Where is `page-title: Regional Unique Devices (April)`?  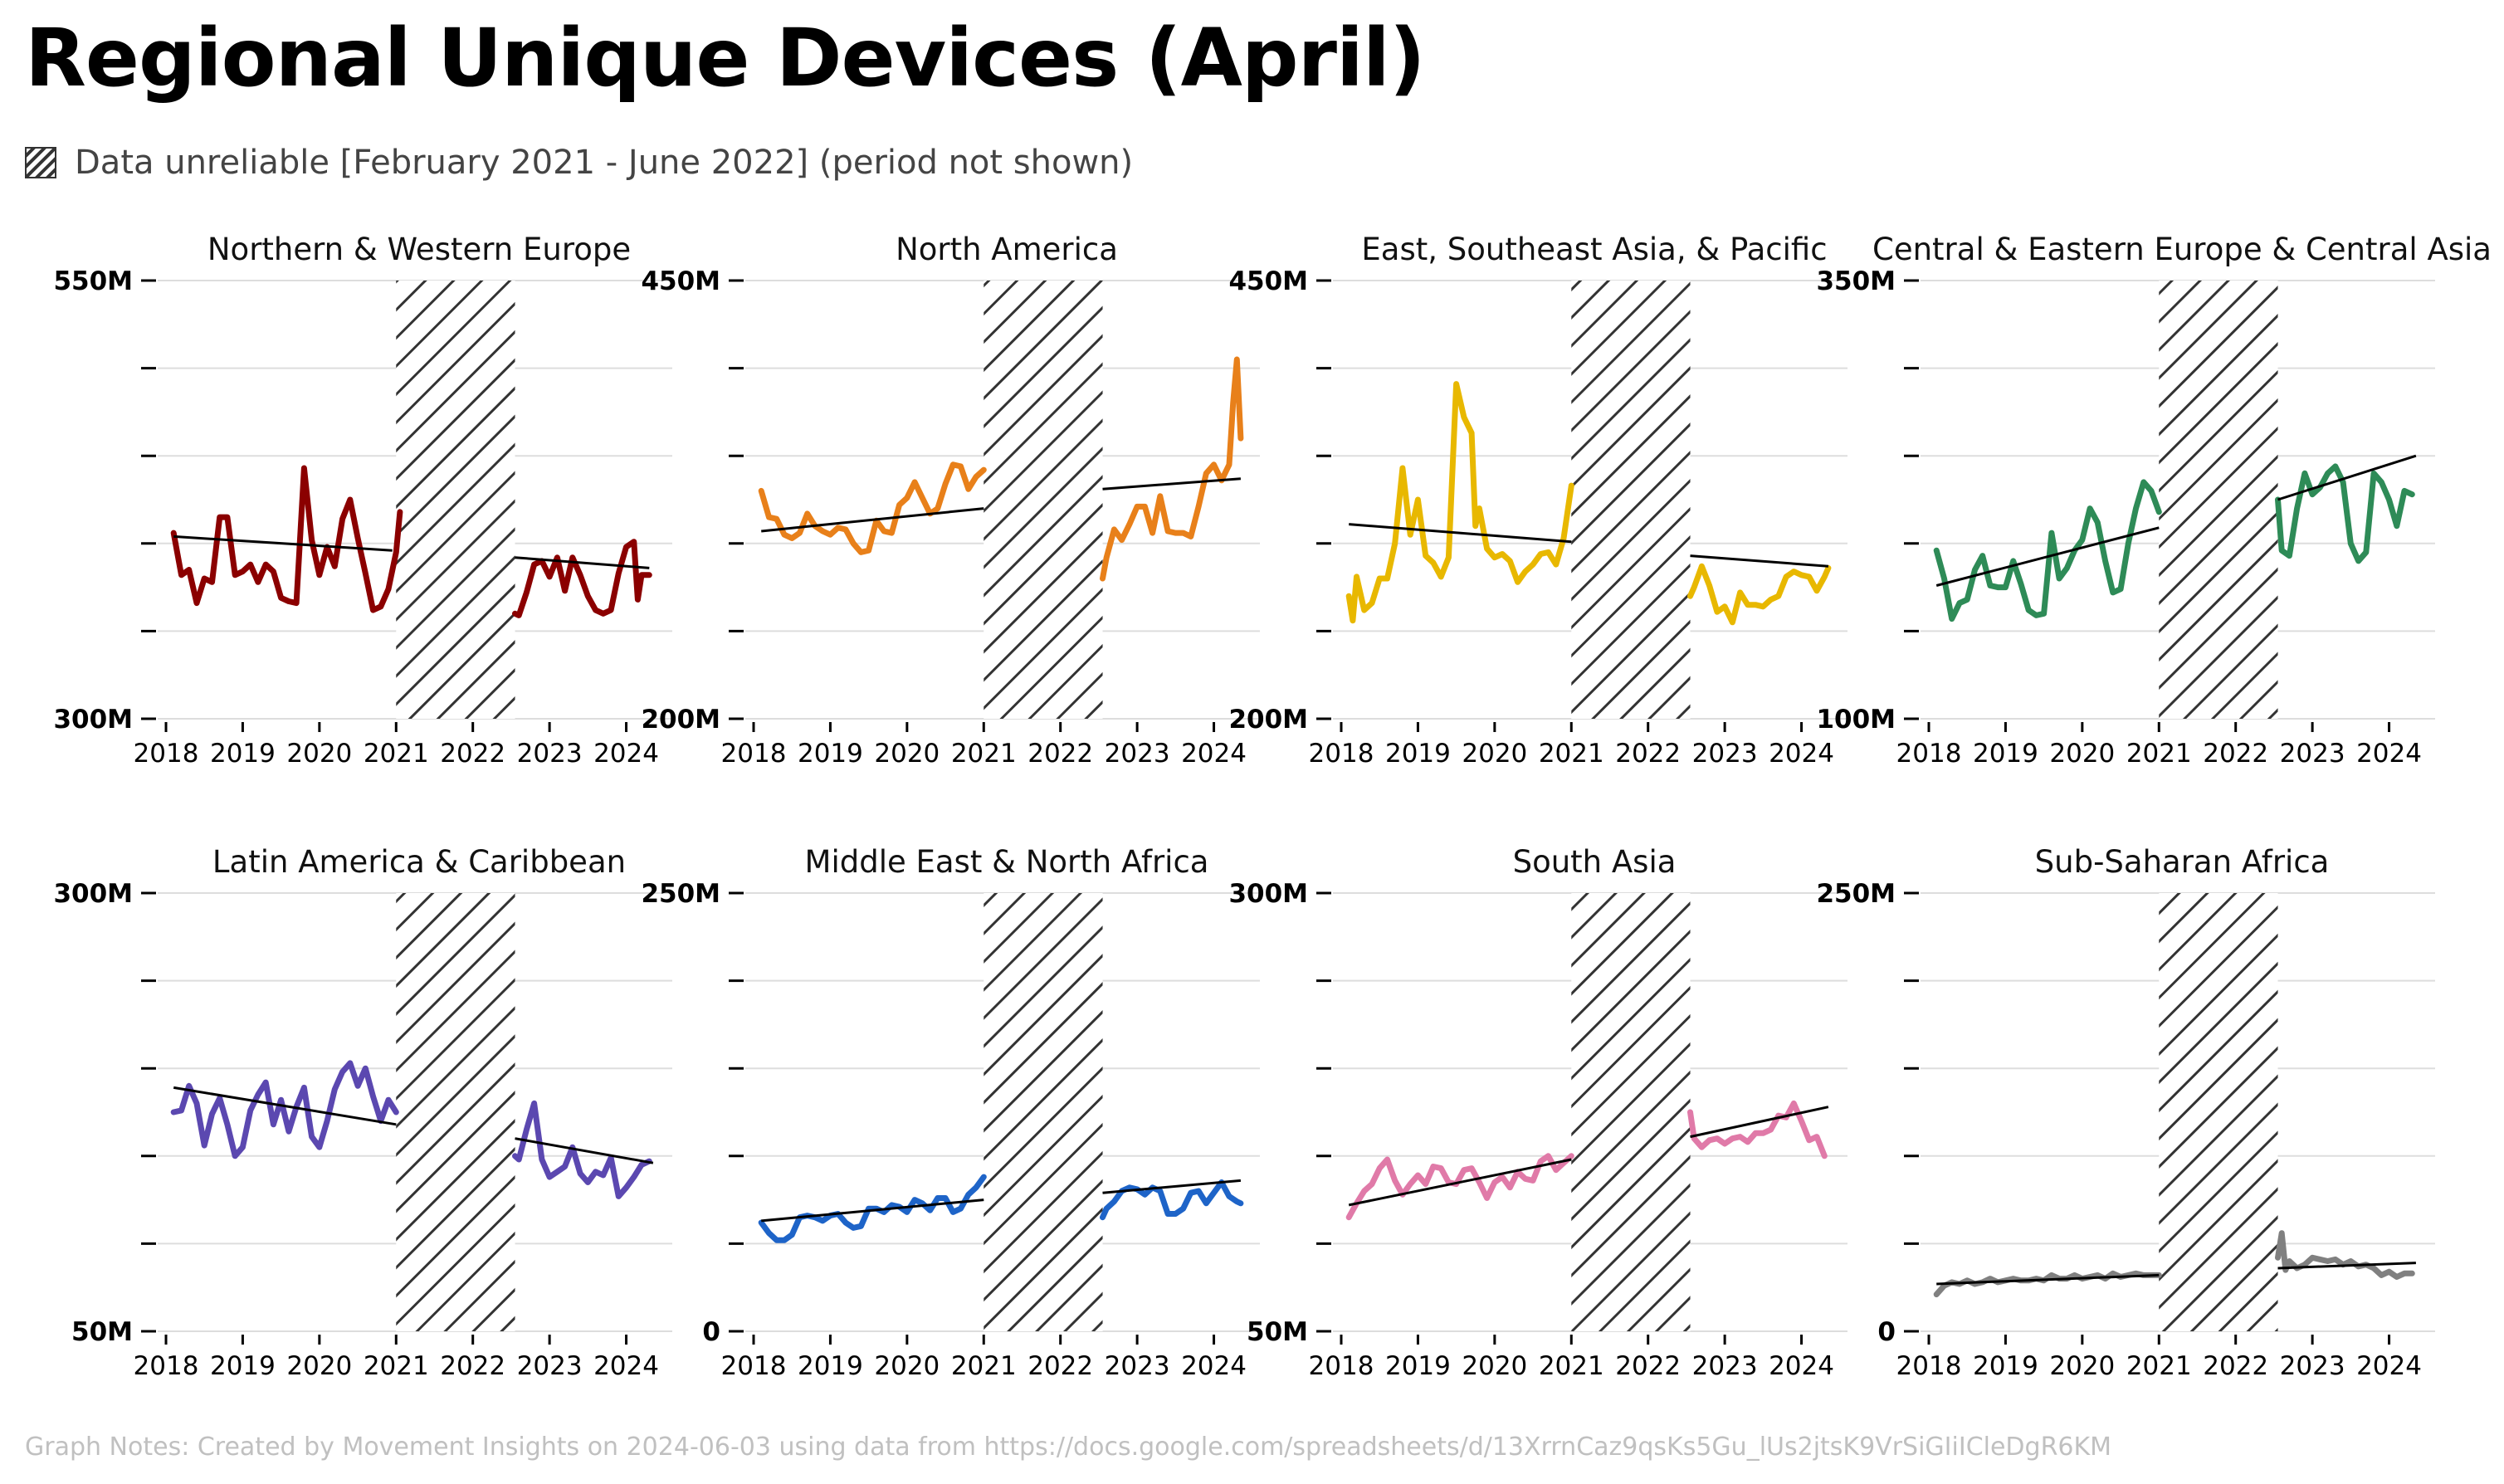
page-title: Regional Unique Devices (April) is located at coordinates (725, 58).